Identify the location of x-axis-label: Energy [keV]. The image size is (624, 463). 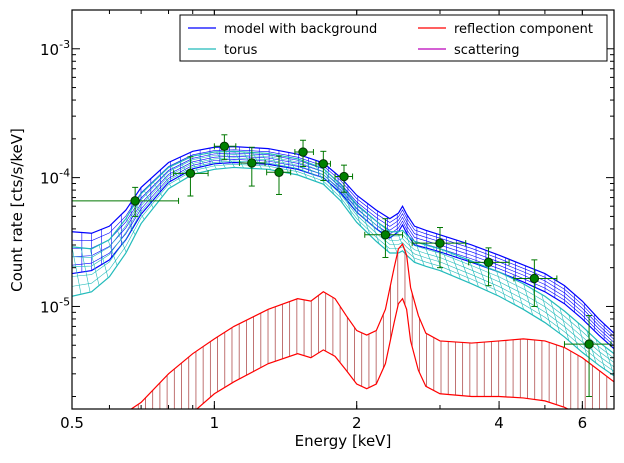
(343, 441).